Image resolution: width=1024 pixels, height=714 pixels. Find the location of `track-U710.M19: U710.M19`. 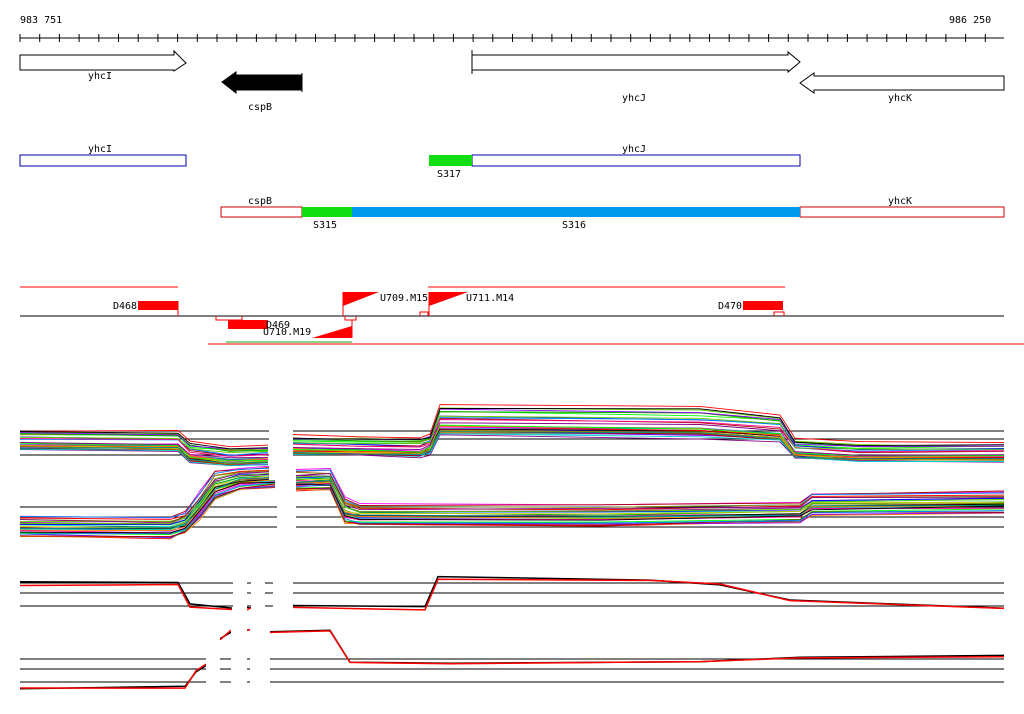

track-U710.M19: U710.M19 is located at coordinates (308, 329).